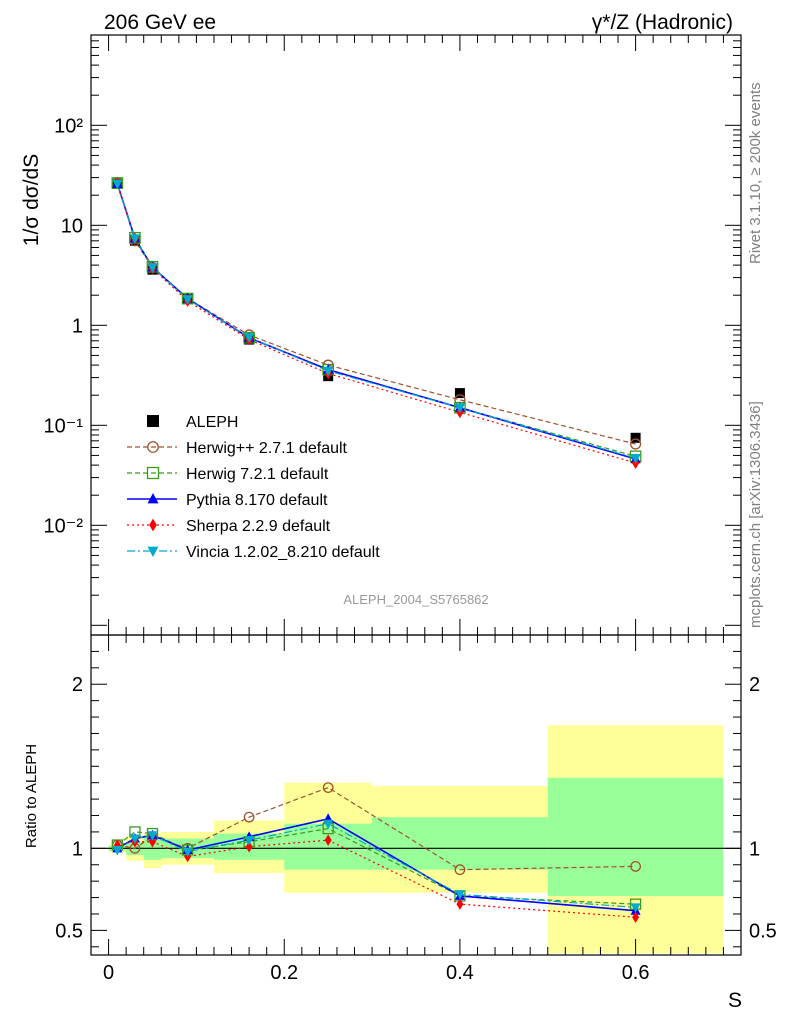  I want to click on legend-label: ALEPH, so click(212, 422).